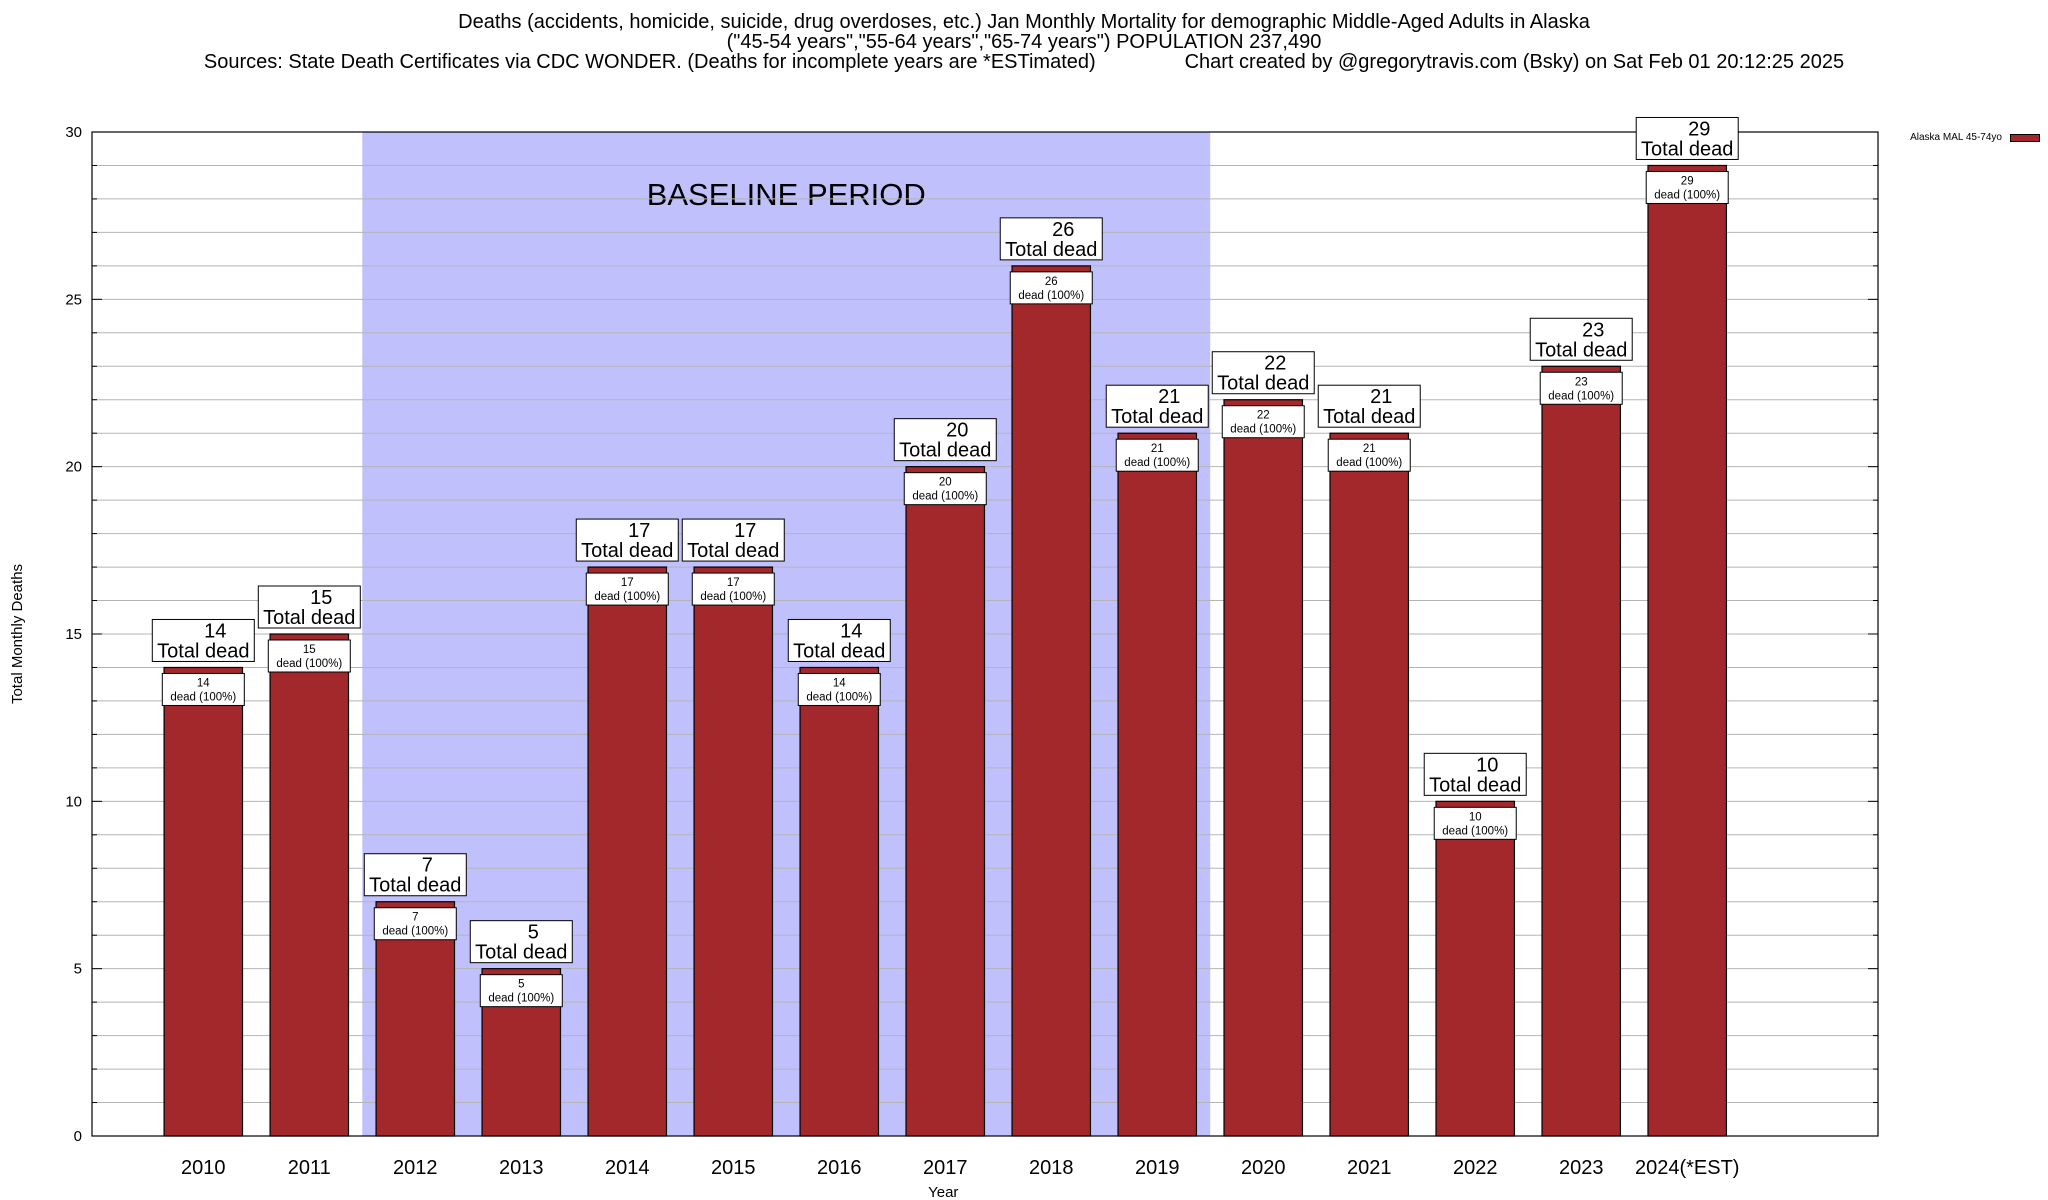 The image size is (2048, 1200). I want to click on legend-label: Alaska MAL 45-74yo, so click(1956, 137).